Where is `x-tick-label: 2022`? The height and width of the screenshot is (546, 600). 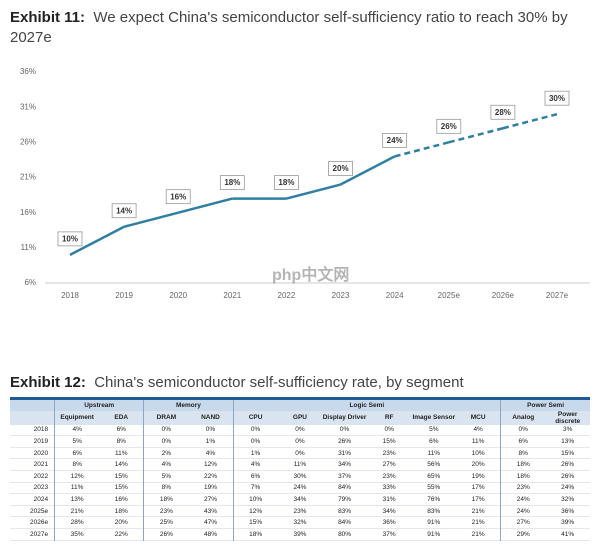 x-tick-label: 2022 is located at coordinates (287, 295).